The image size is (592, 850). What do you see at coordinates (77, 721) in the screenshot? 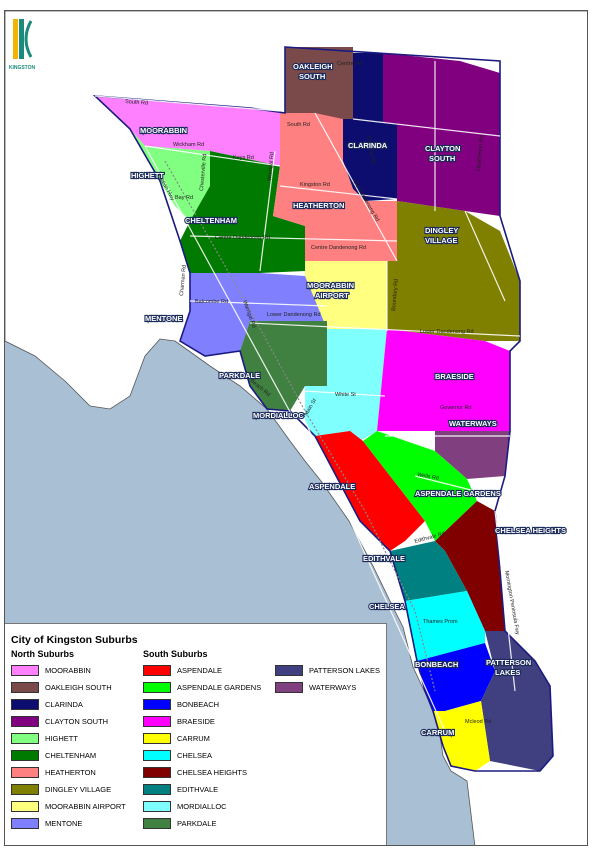
I see `legend-label: CLAYTON SOUTH` at bounding box center [77, 721].